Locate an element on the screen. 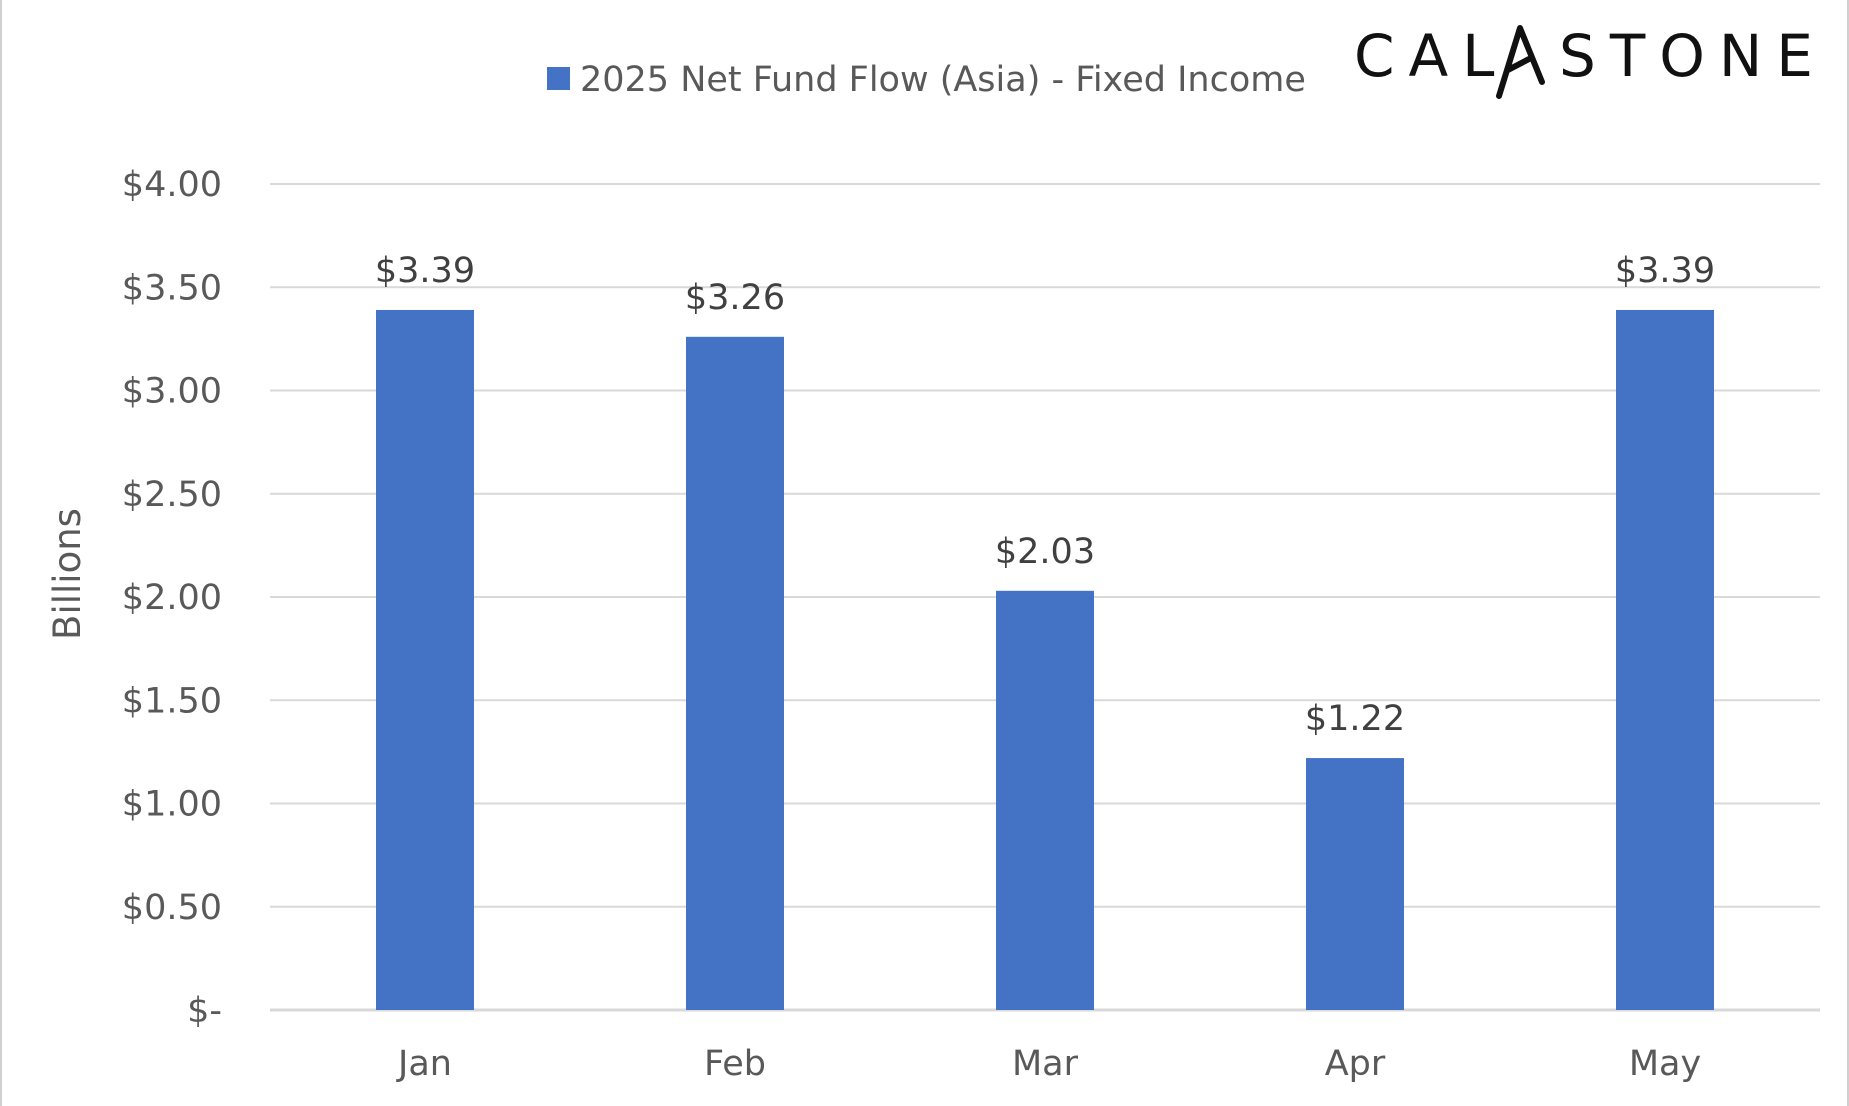 The image size is (1849, 1106). x-axis-tick-labels: Jan Feb Mar Apr May is located at coordinates (1048, 1064).